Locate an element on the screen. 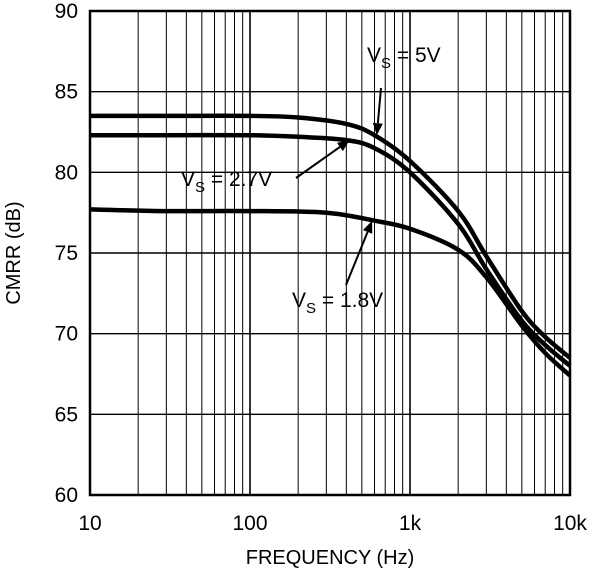 The image size is (591, 573). y-tick-label: 70 is located at coordinates (66, 334).